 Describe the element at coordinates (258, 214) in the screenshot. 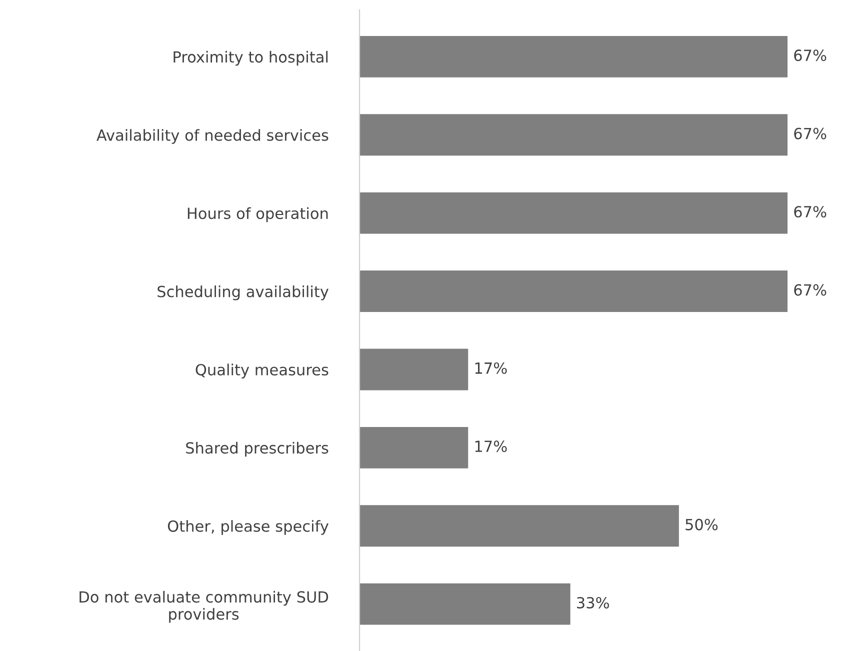

I see `y-tick-label: Hours of operation` at that location.